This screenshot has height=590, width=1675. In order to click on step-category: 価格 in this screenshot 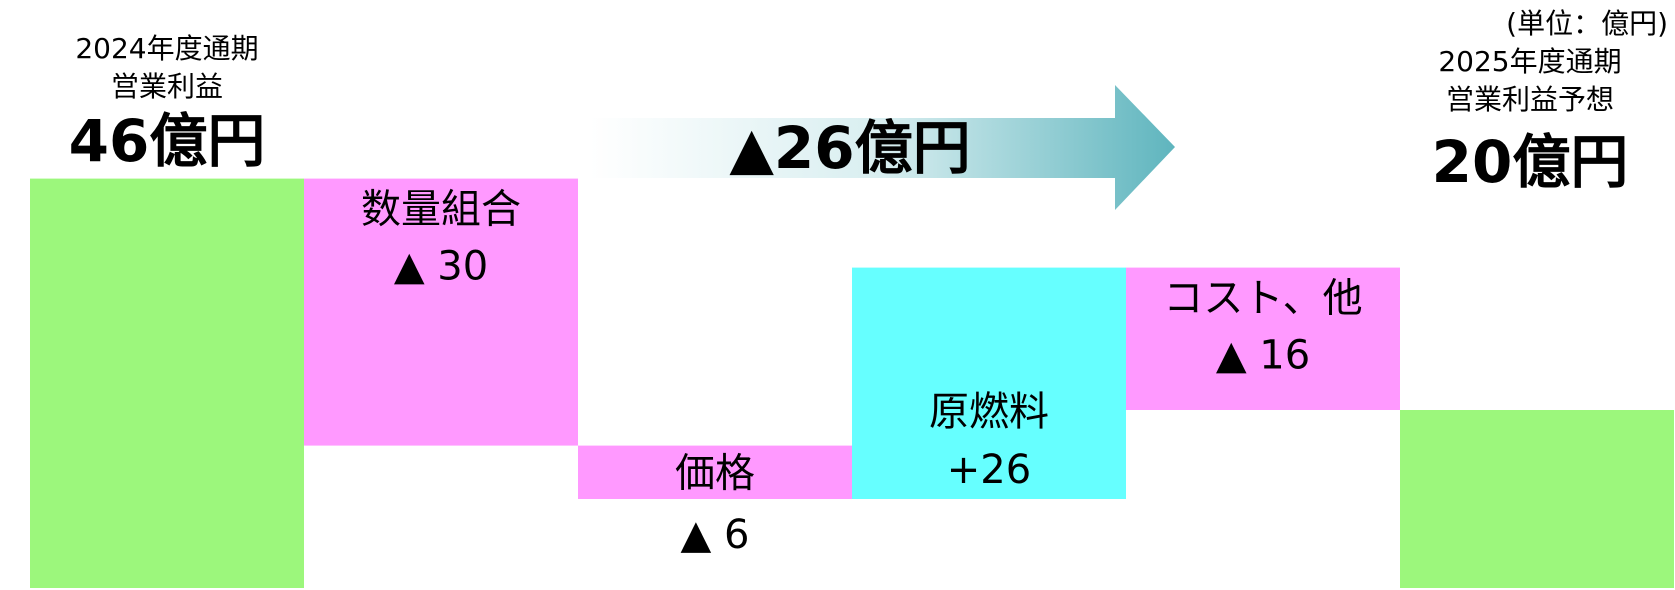, I will do `click(715, 473)`.